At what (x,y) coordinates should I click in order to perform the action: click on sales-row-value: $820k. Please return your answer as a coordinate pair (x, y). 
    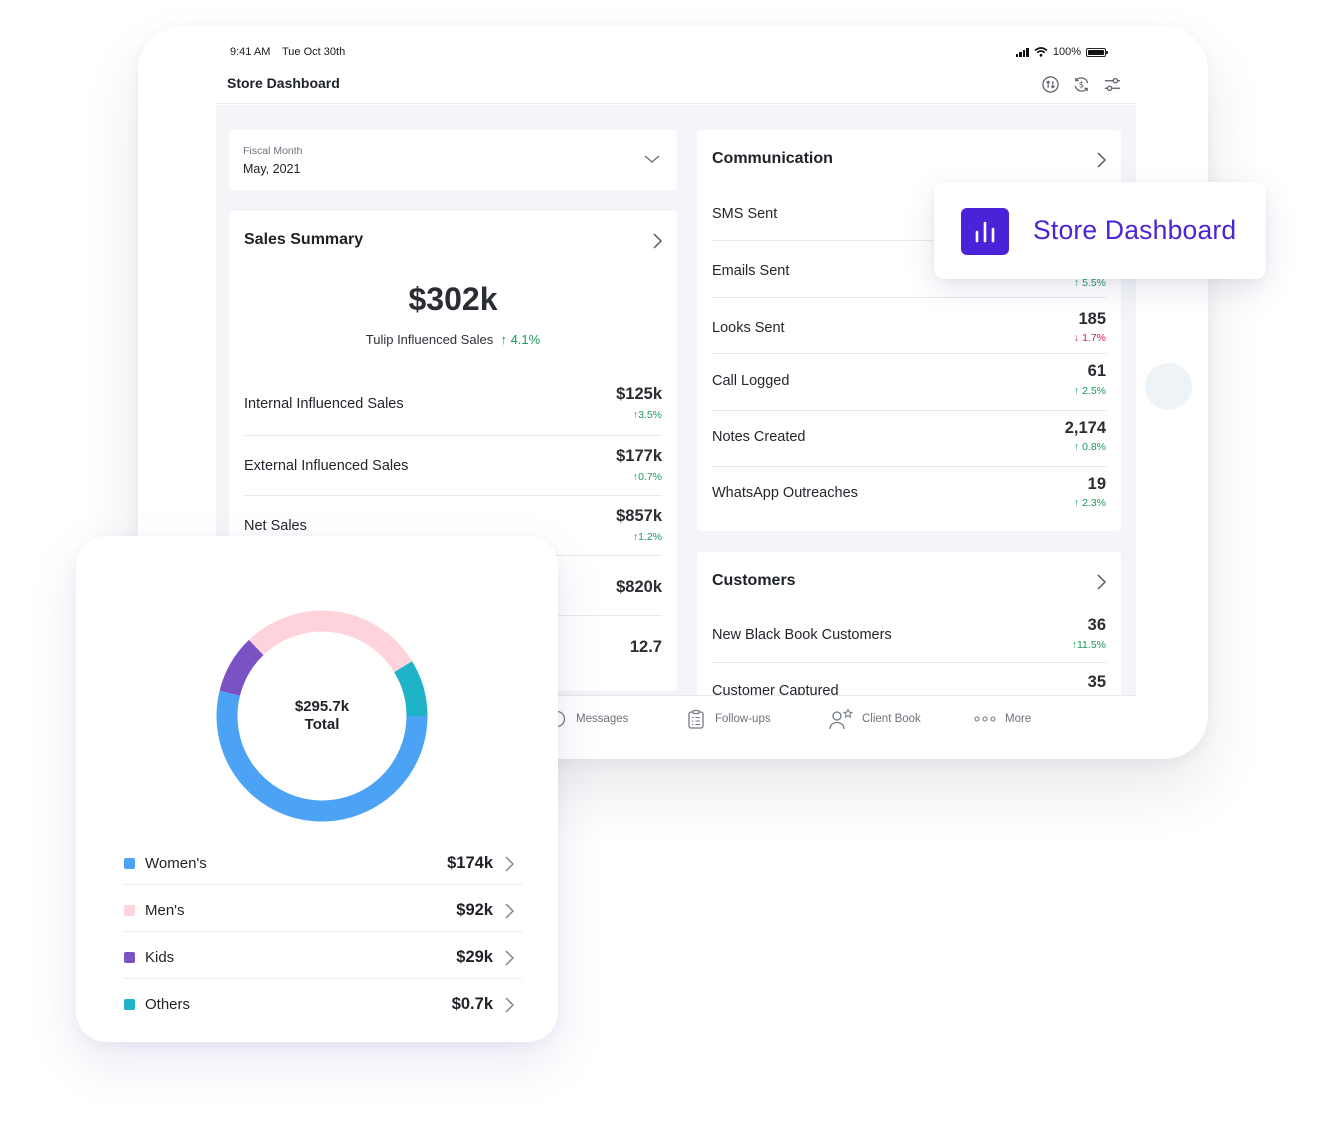
    Looking at the image, I should click on (639, 587).